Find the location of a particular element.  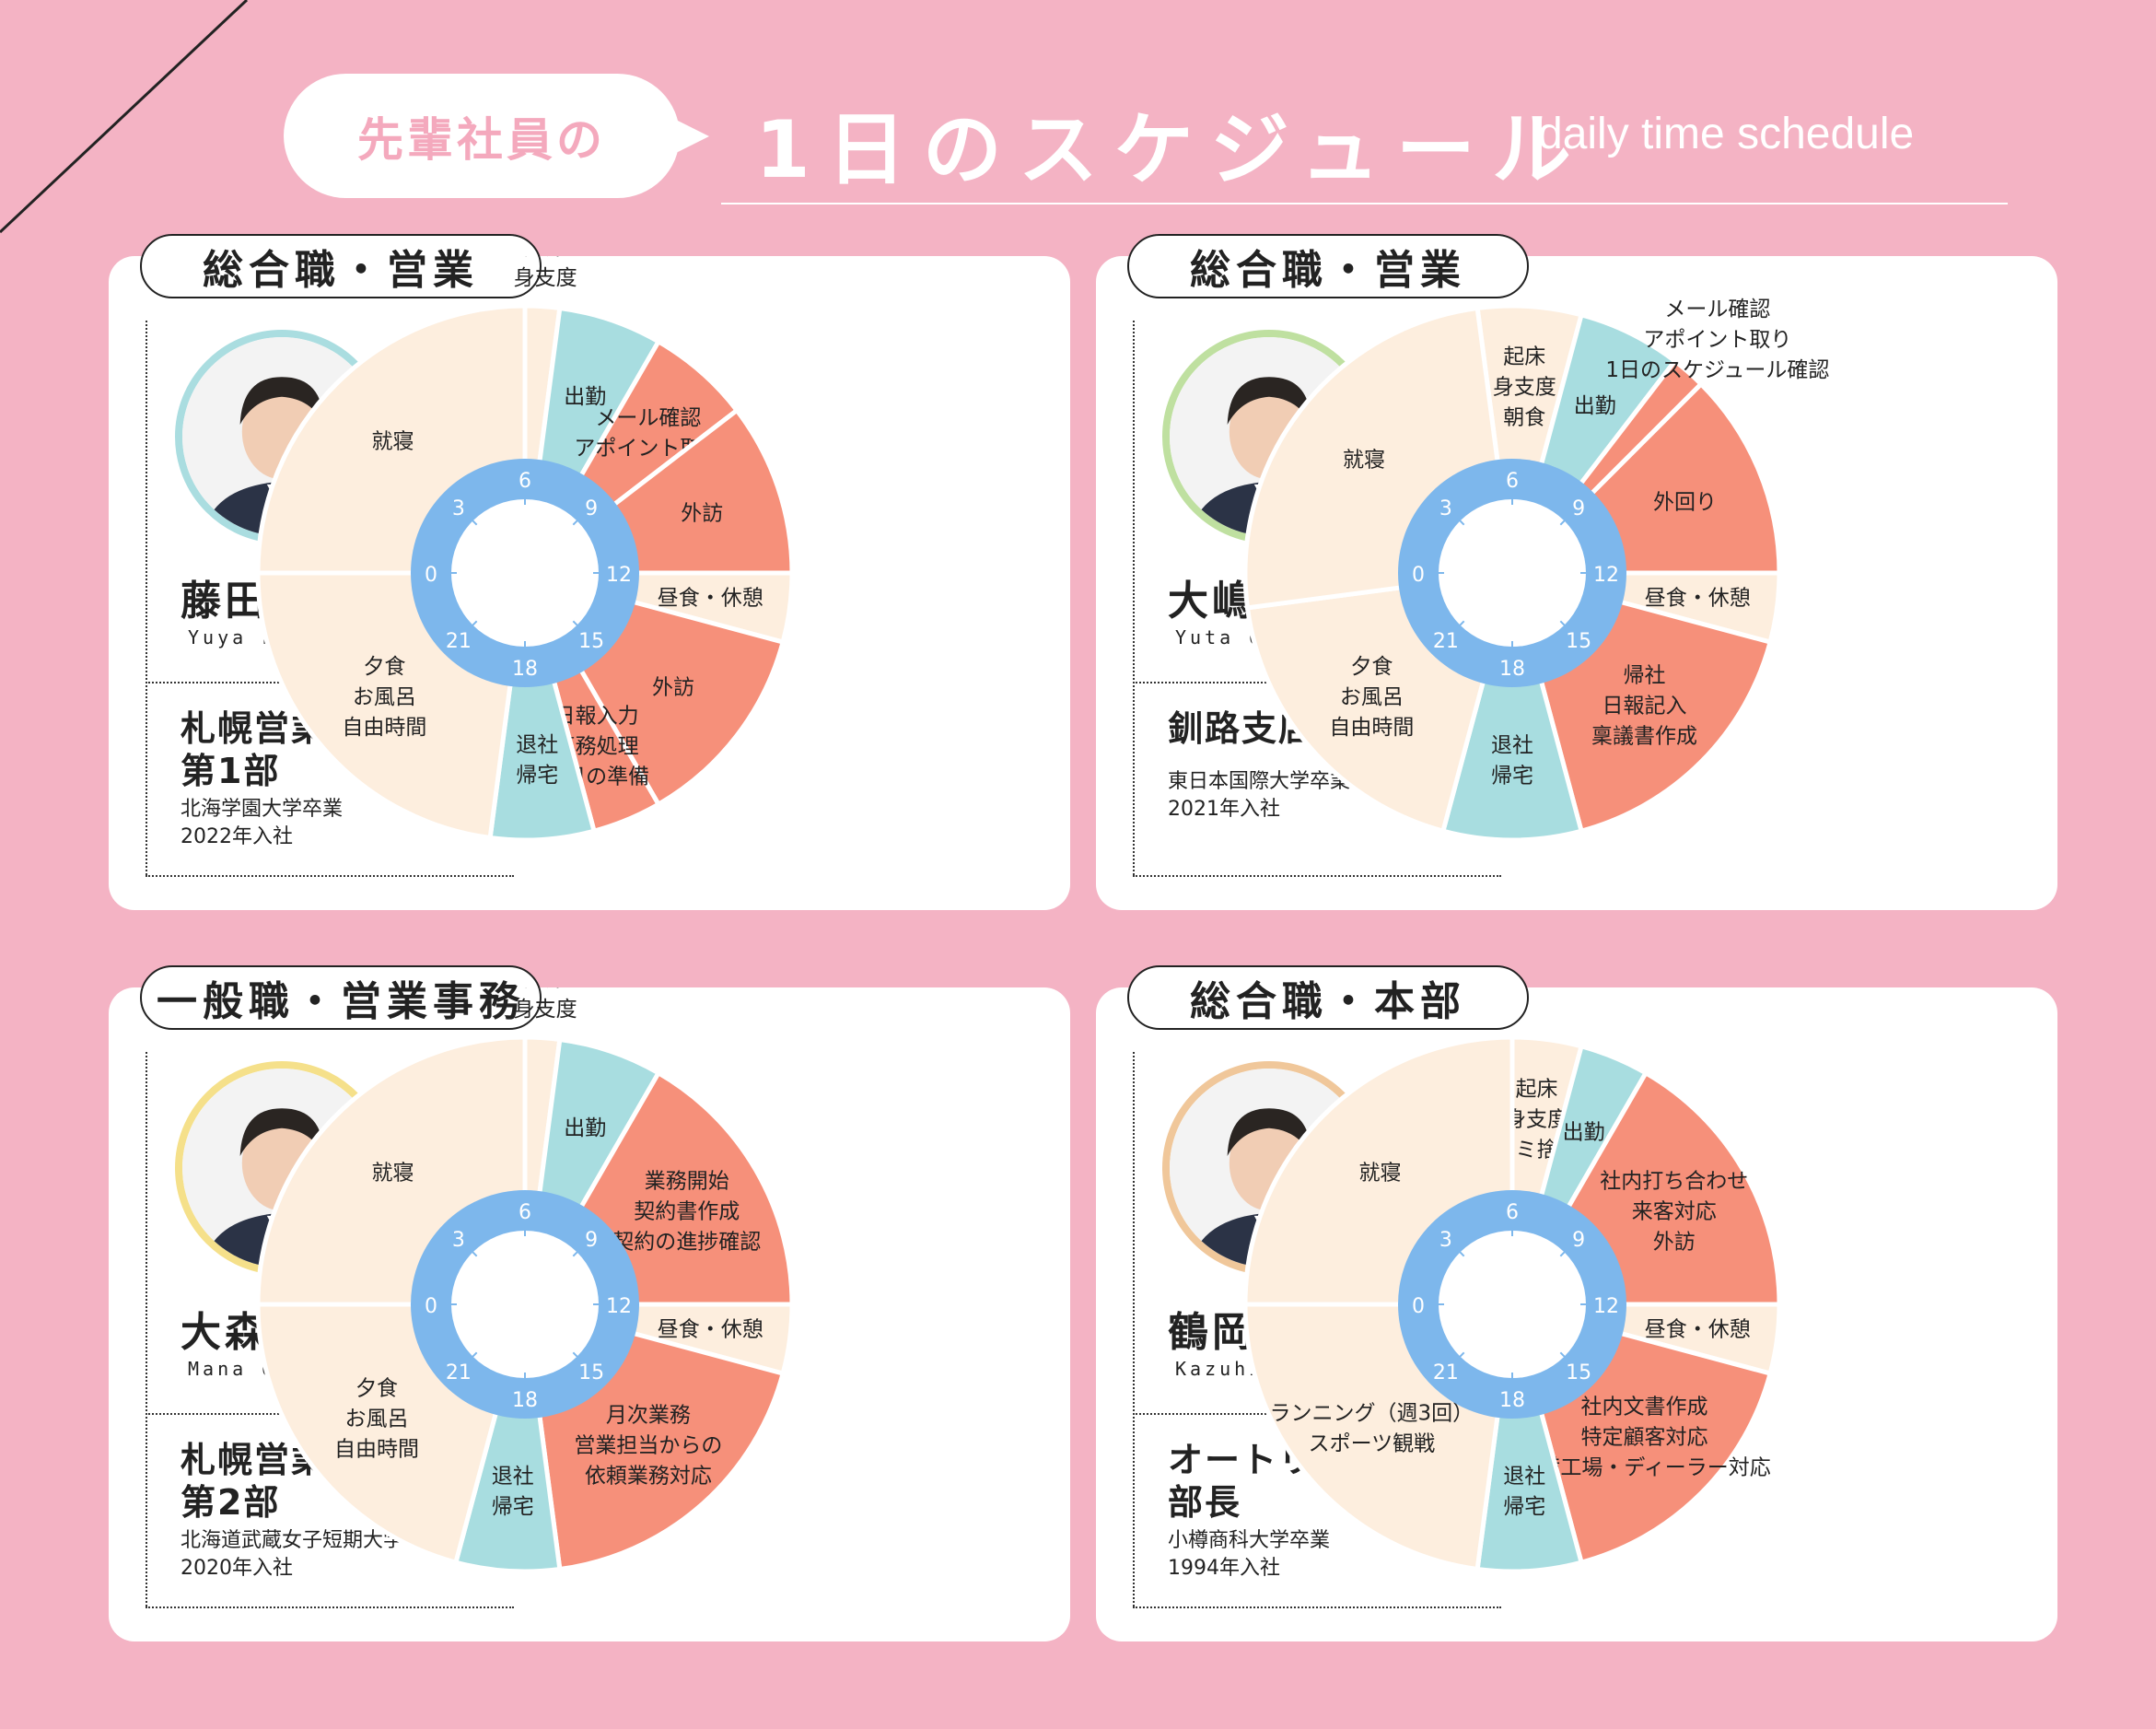

slice-label: メール確認アポイント取り 1日のスケジュール確認 is located at coordinates (1717, 340).